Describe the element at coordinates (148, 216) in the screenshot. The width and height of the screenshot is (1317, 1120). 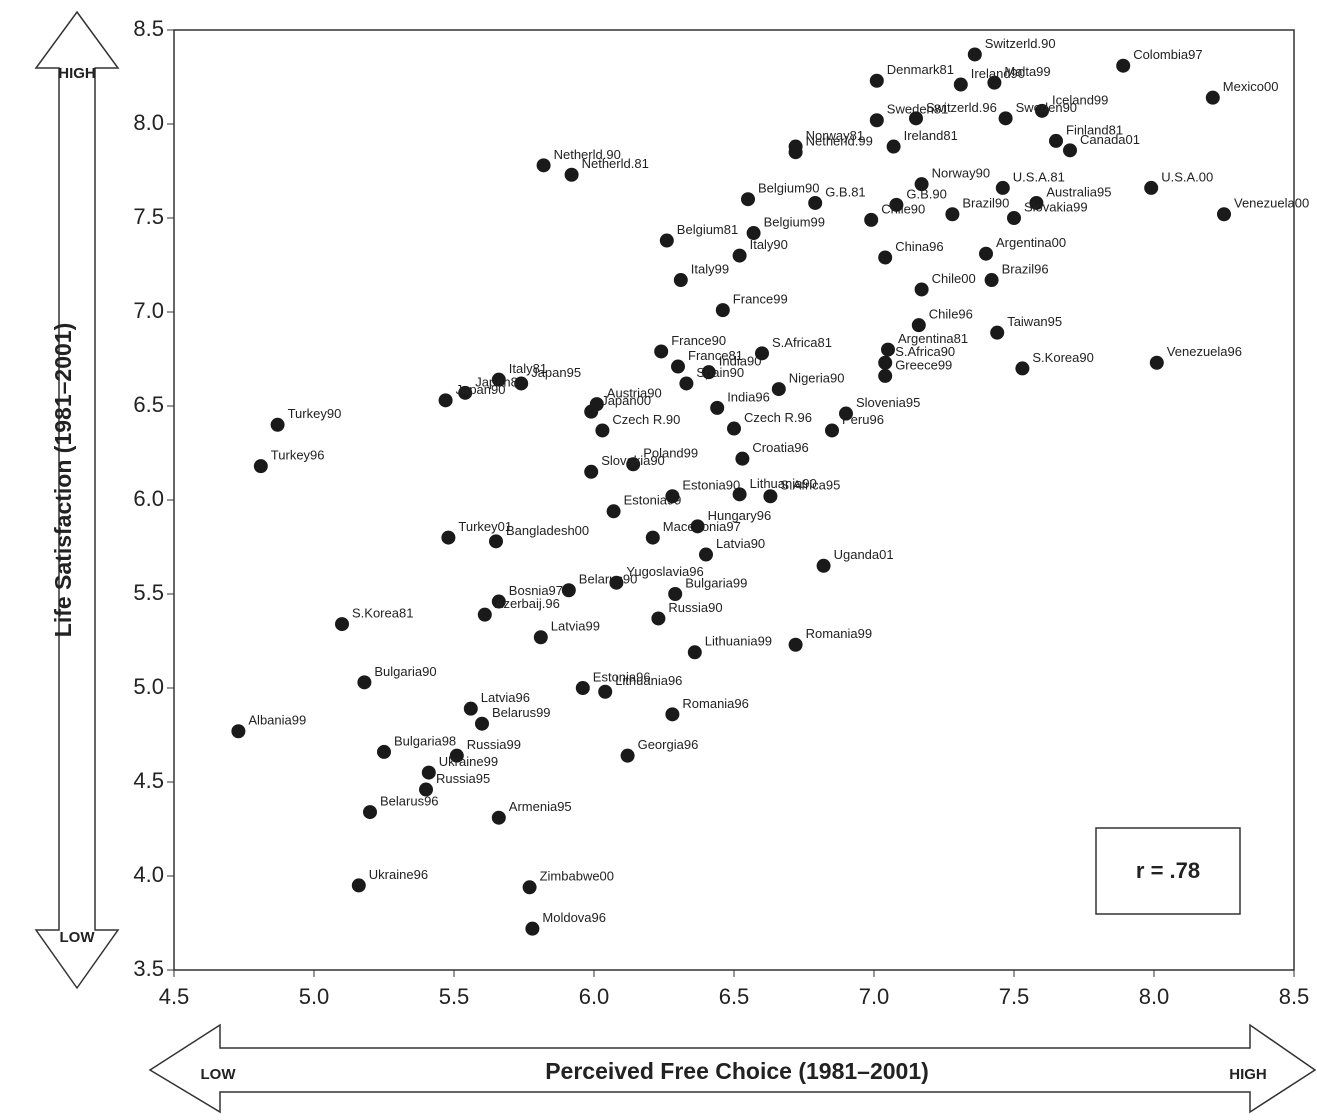
I see `y-tick-label: 7.5` at that location.